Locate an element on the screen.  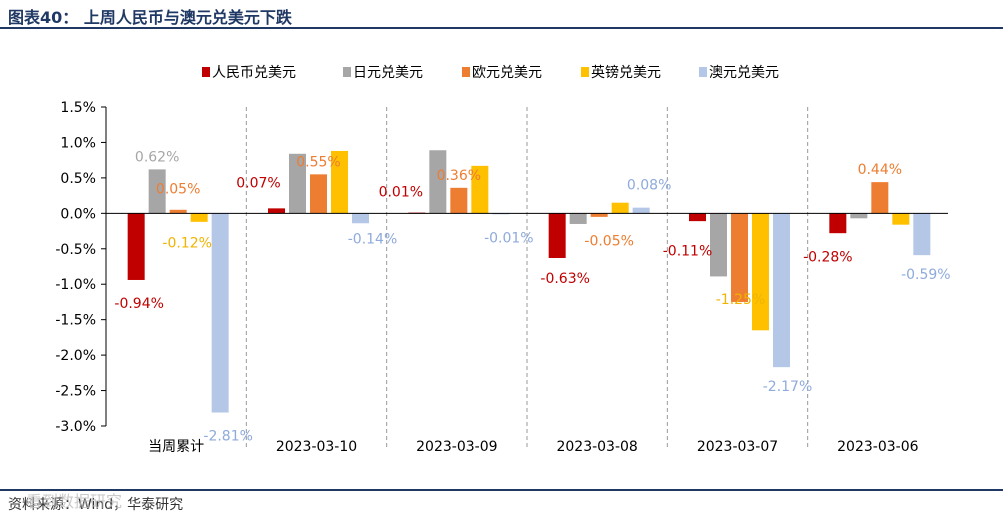
data-label: 0.44% is located at coordinates (880, 170).